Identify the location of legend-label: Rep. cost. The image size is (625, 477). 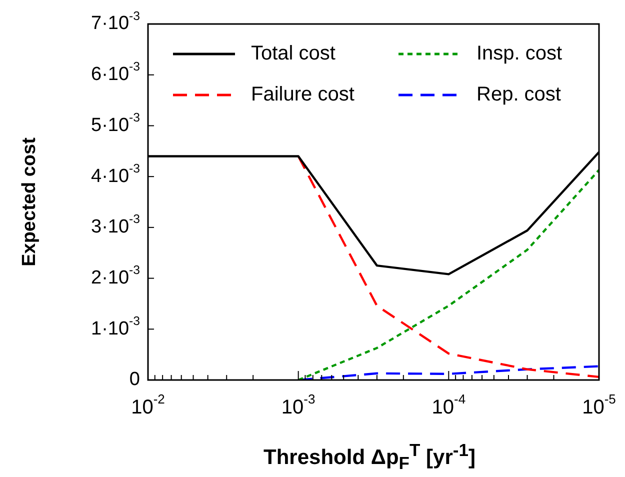
(519, 95).